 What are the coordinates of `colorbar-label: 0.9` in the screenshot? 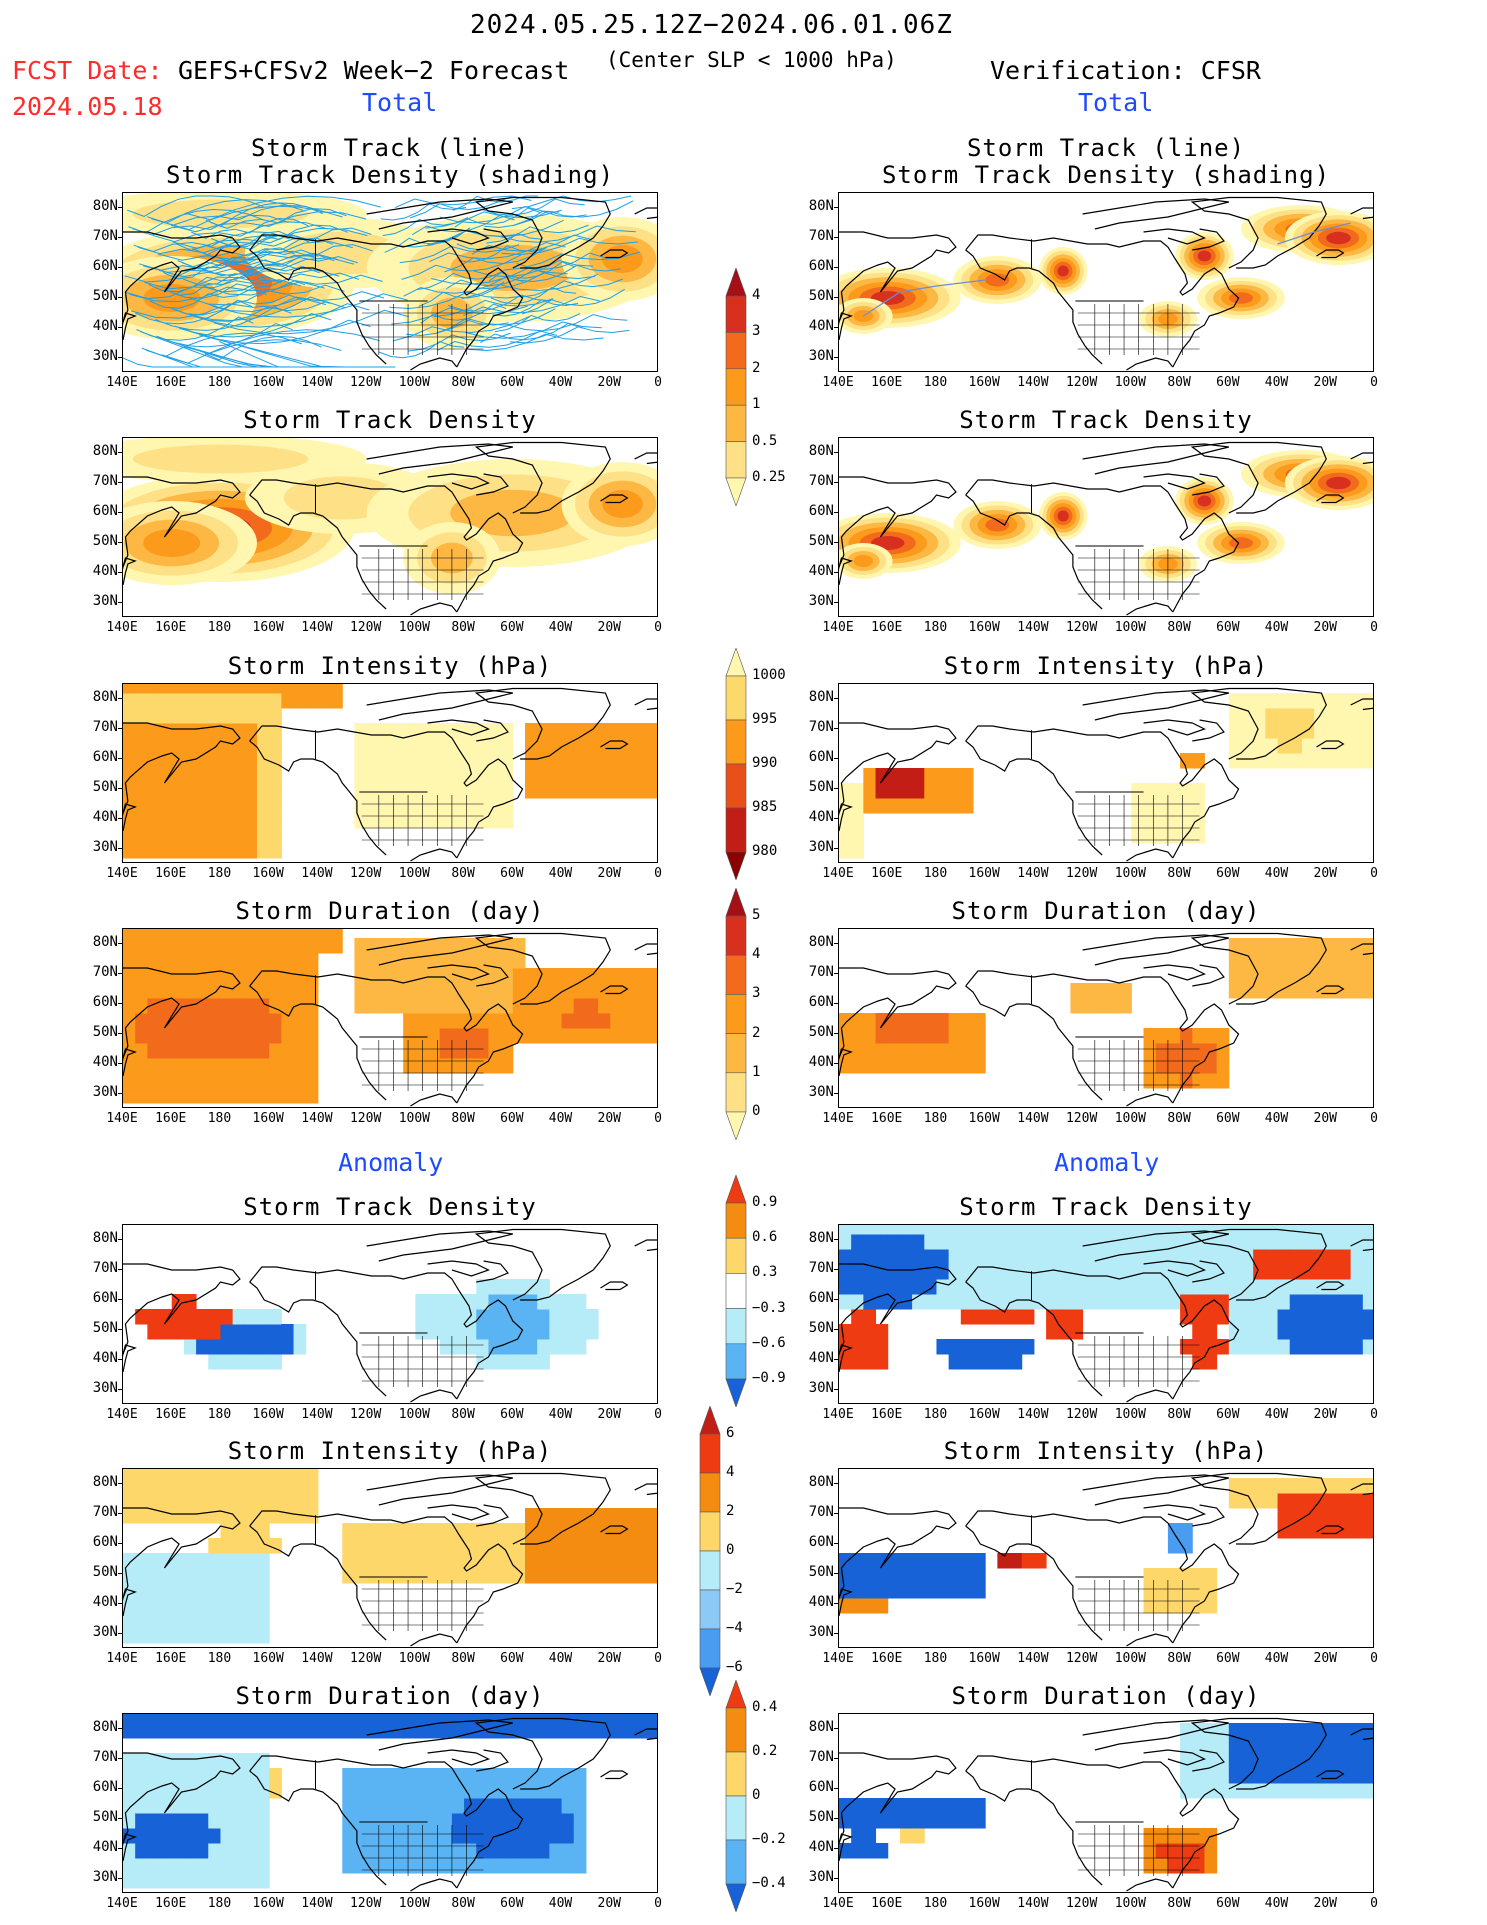 It's located at (765, 1202).